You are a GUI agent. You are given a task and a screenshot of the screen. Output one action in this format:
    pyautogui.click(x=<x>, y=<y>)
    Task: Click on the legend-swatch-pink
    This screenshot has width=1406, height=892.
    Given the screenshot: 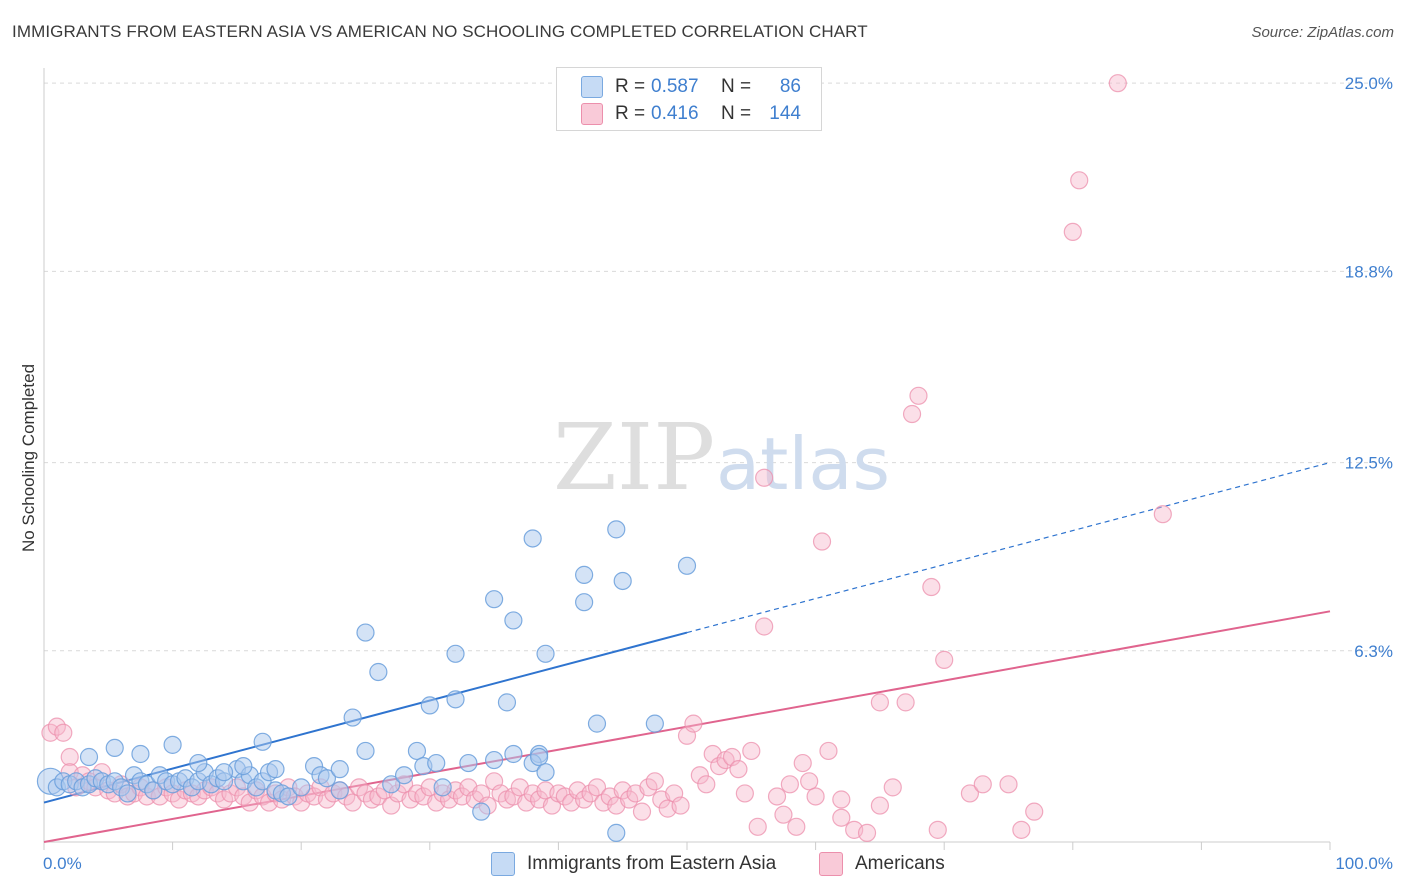 What is the action you would take?
    pyautogui.click(x=592, y=114)
    